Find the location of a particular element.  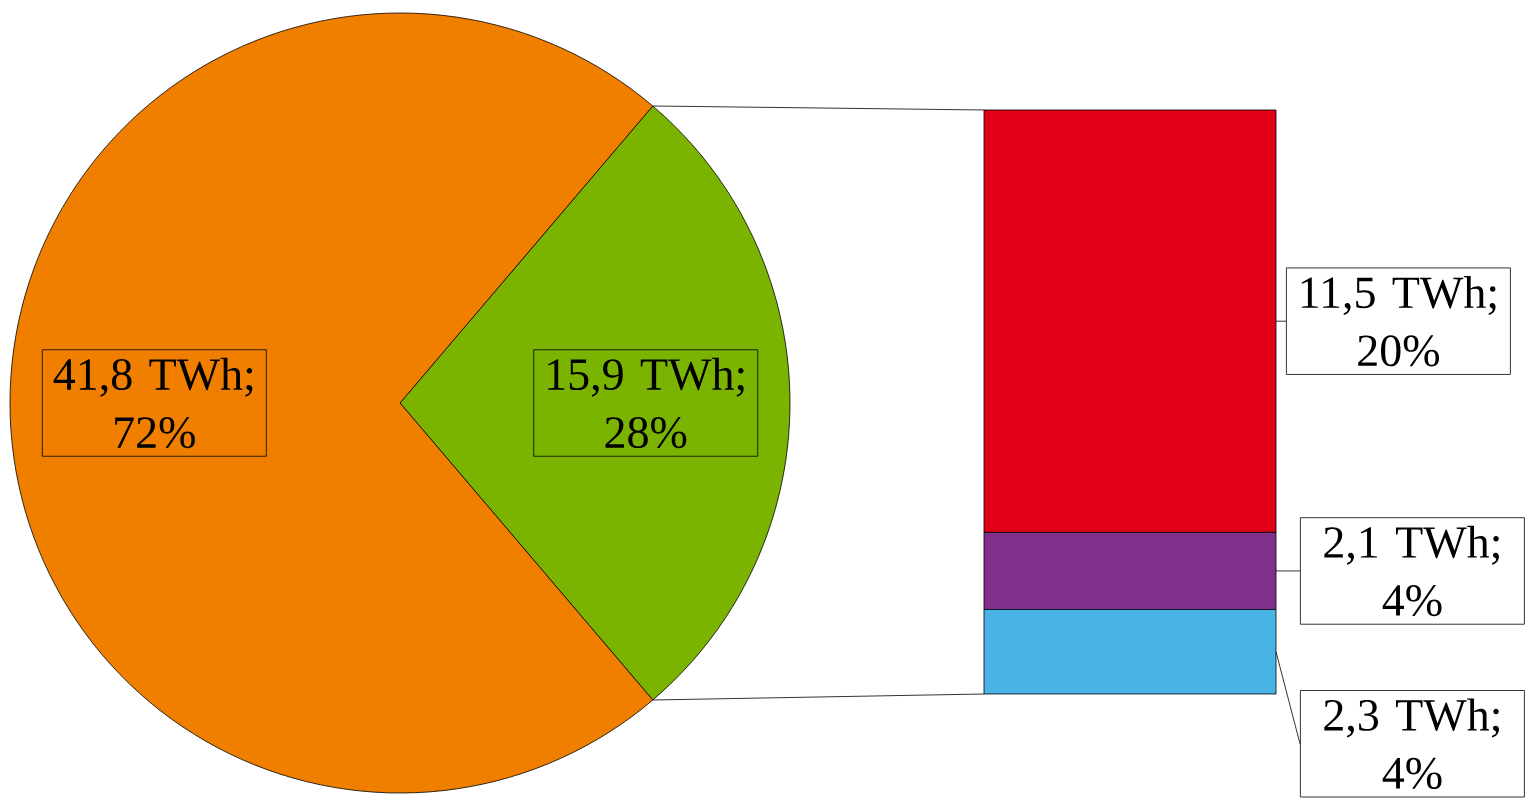

data-label: 2,1 TWh; 4% is located at coordinates (1411, 571).